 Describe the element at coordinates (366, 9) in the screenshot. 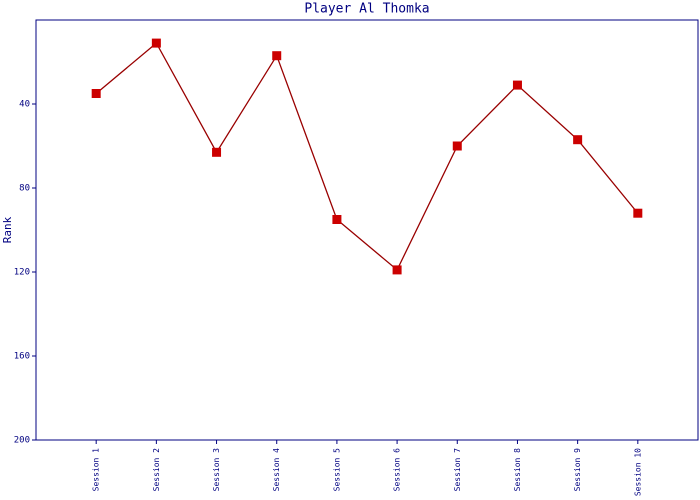

I see `chart-title: Player Al Thomka` at that location.